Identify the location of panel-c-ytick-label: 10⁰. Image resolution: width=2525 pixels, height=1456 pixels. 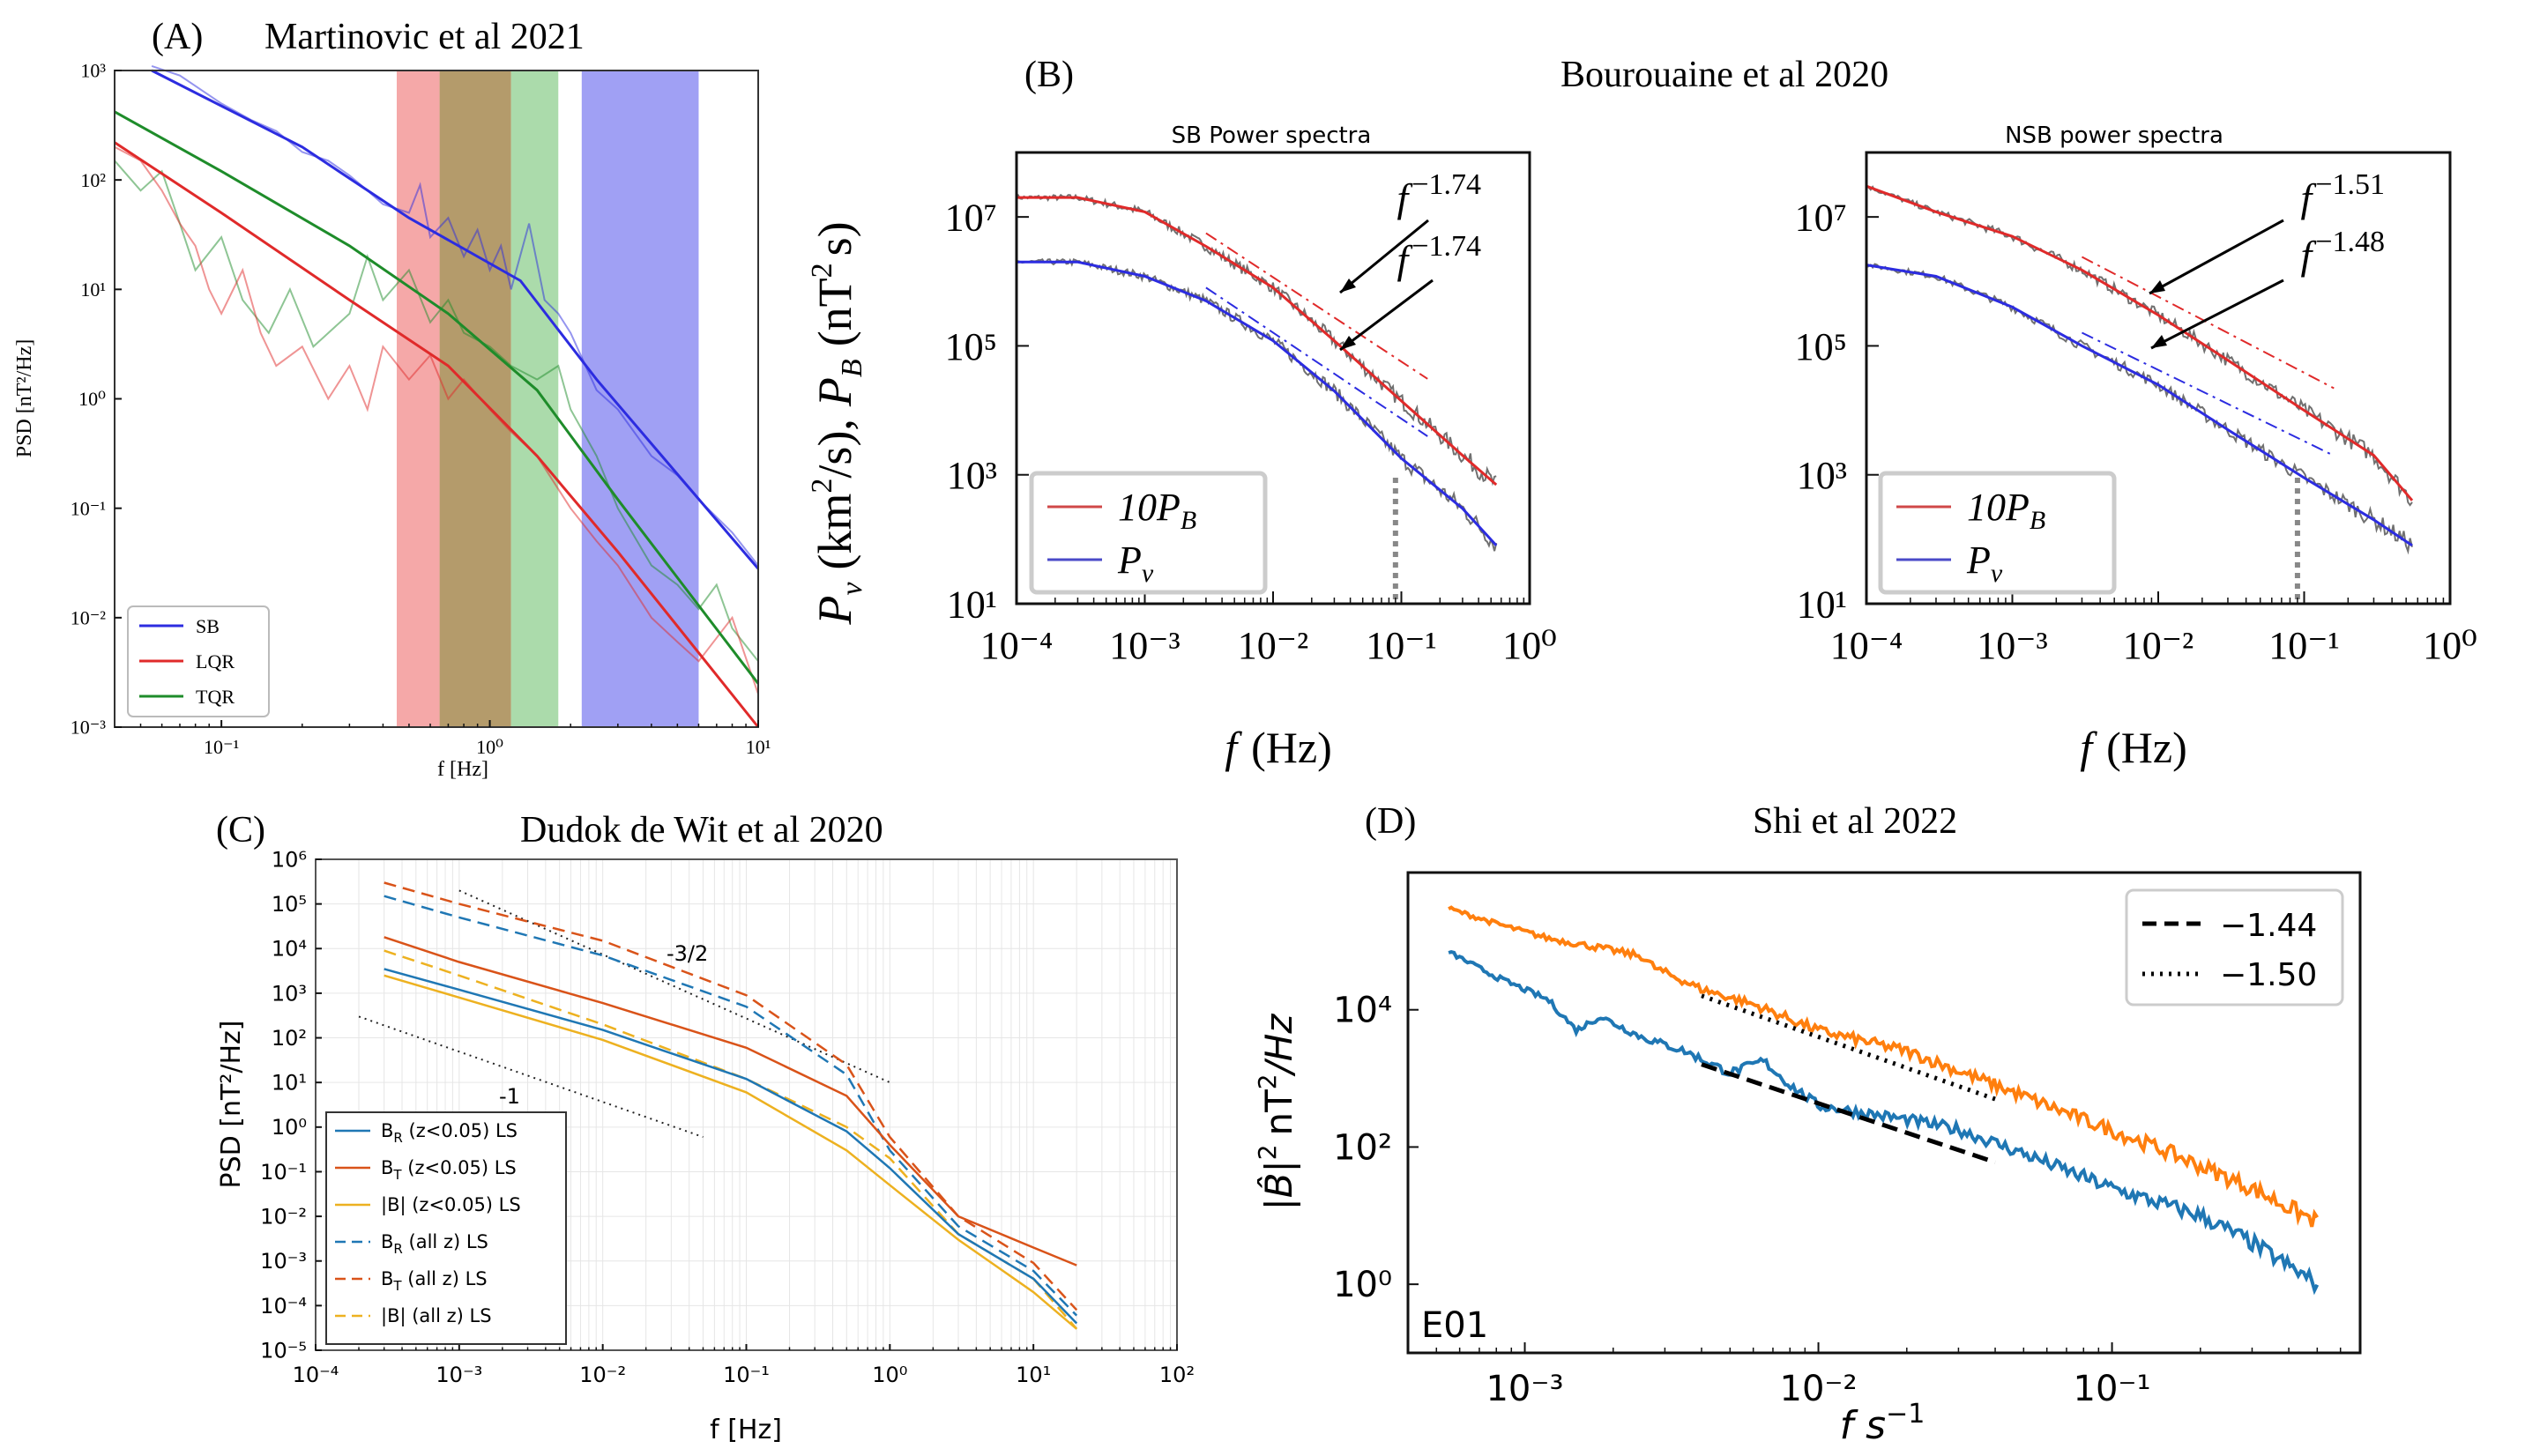
(289, 1127).